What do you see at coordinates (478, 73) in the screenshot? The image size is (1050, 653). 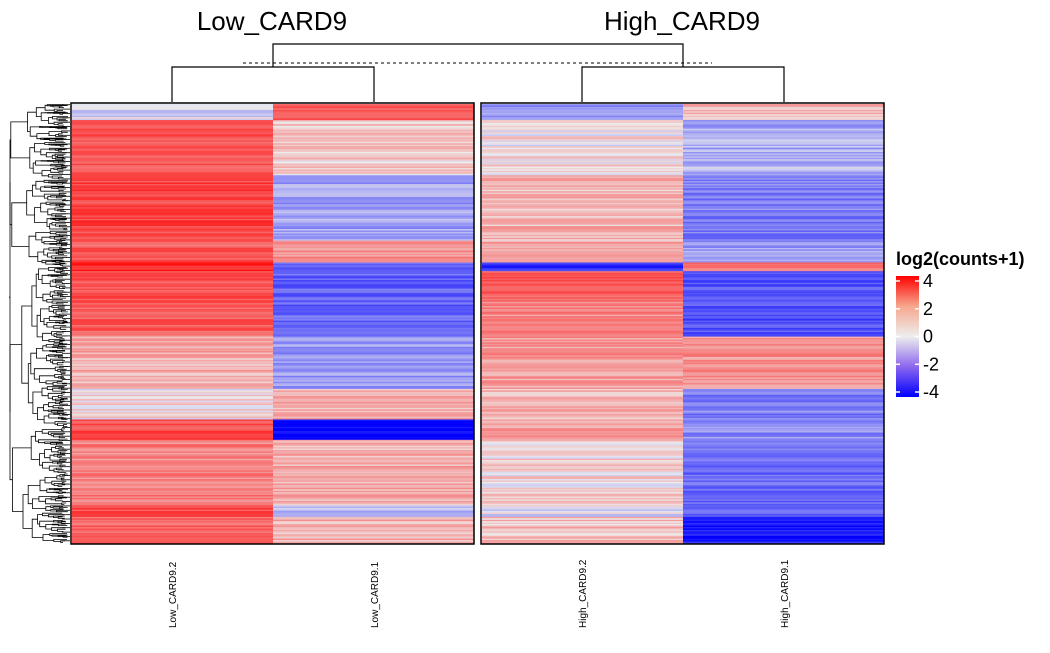 I see `column-dendrogram` at bounding box center [478, 73].